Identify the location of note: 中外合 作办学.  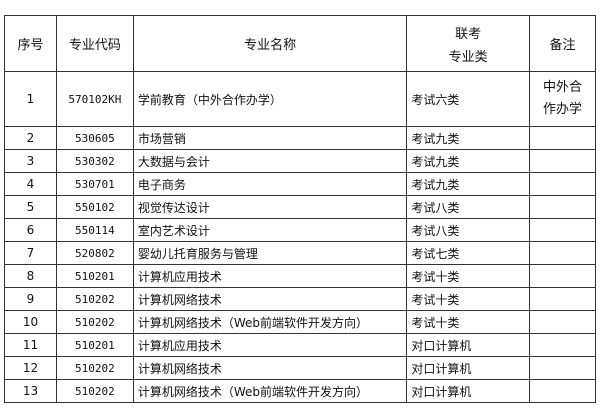
(562, 99).